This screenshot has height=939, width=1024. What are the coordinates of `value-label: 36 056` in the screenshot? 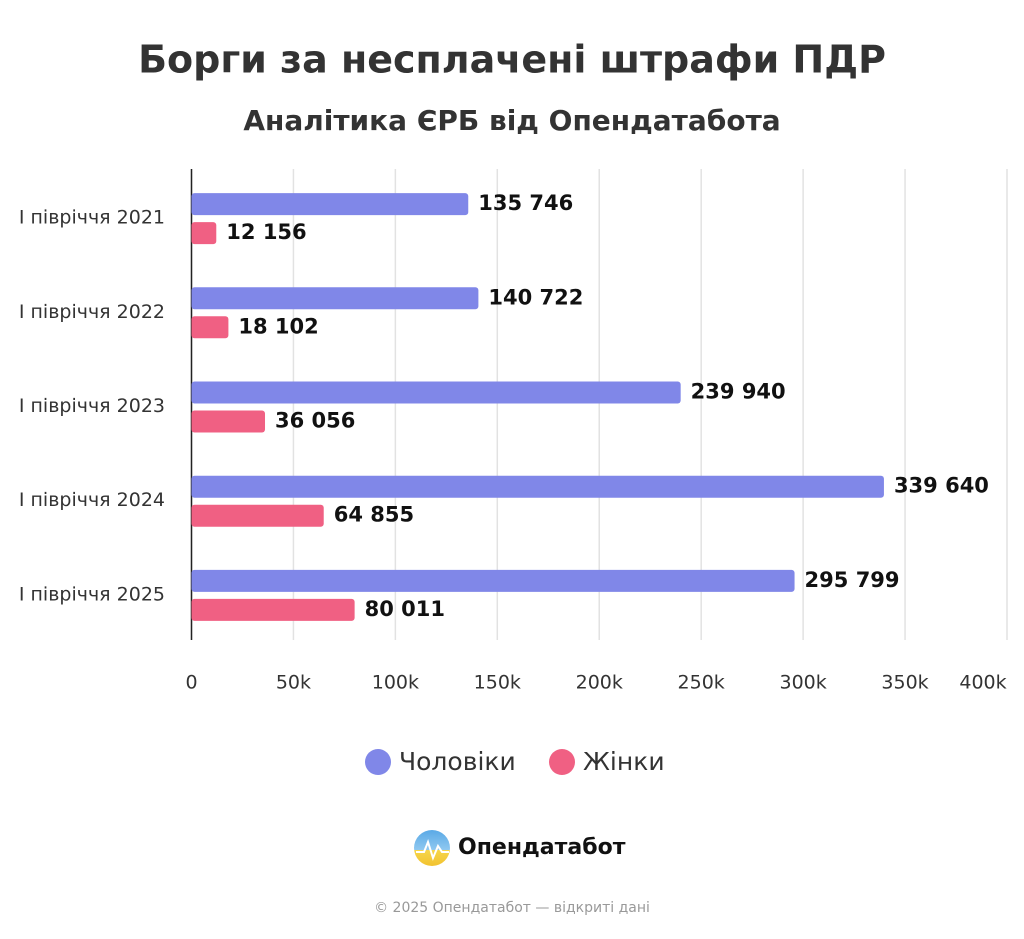 It's located at (315, 421).